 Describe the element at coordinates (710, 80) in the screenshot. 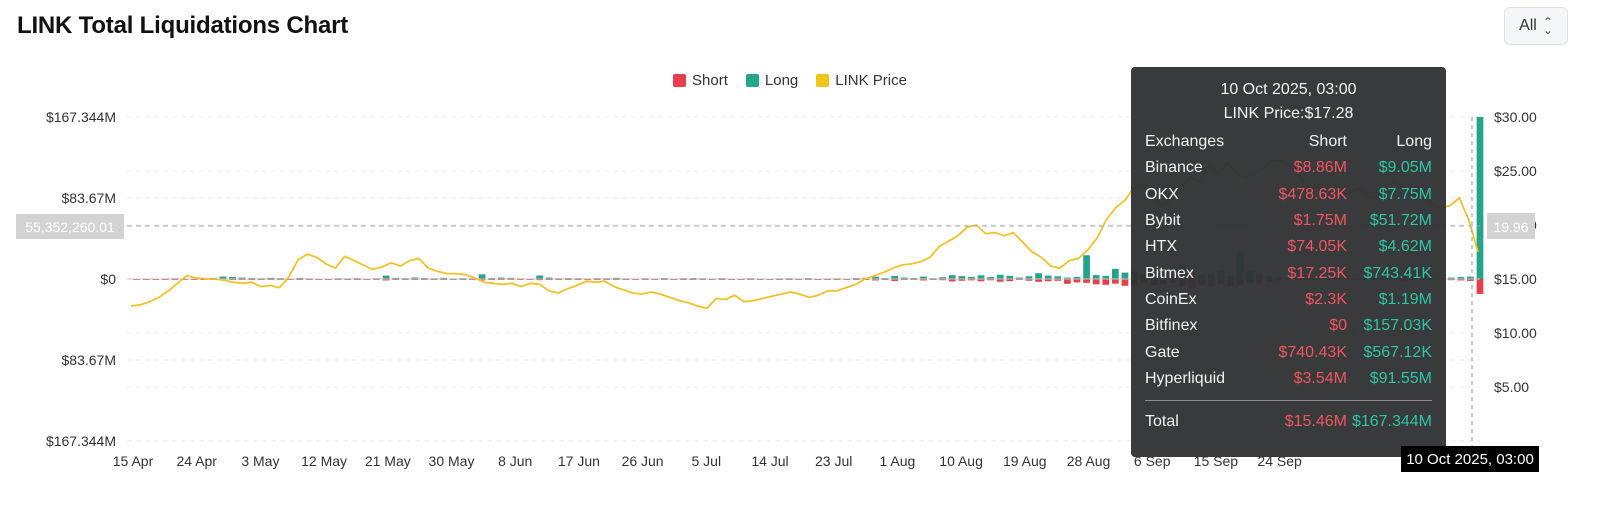

I see `legend-label-short: Short` at that location.